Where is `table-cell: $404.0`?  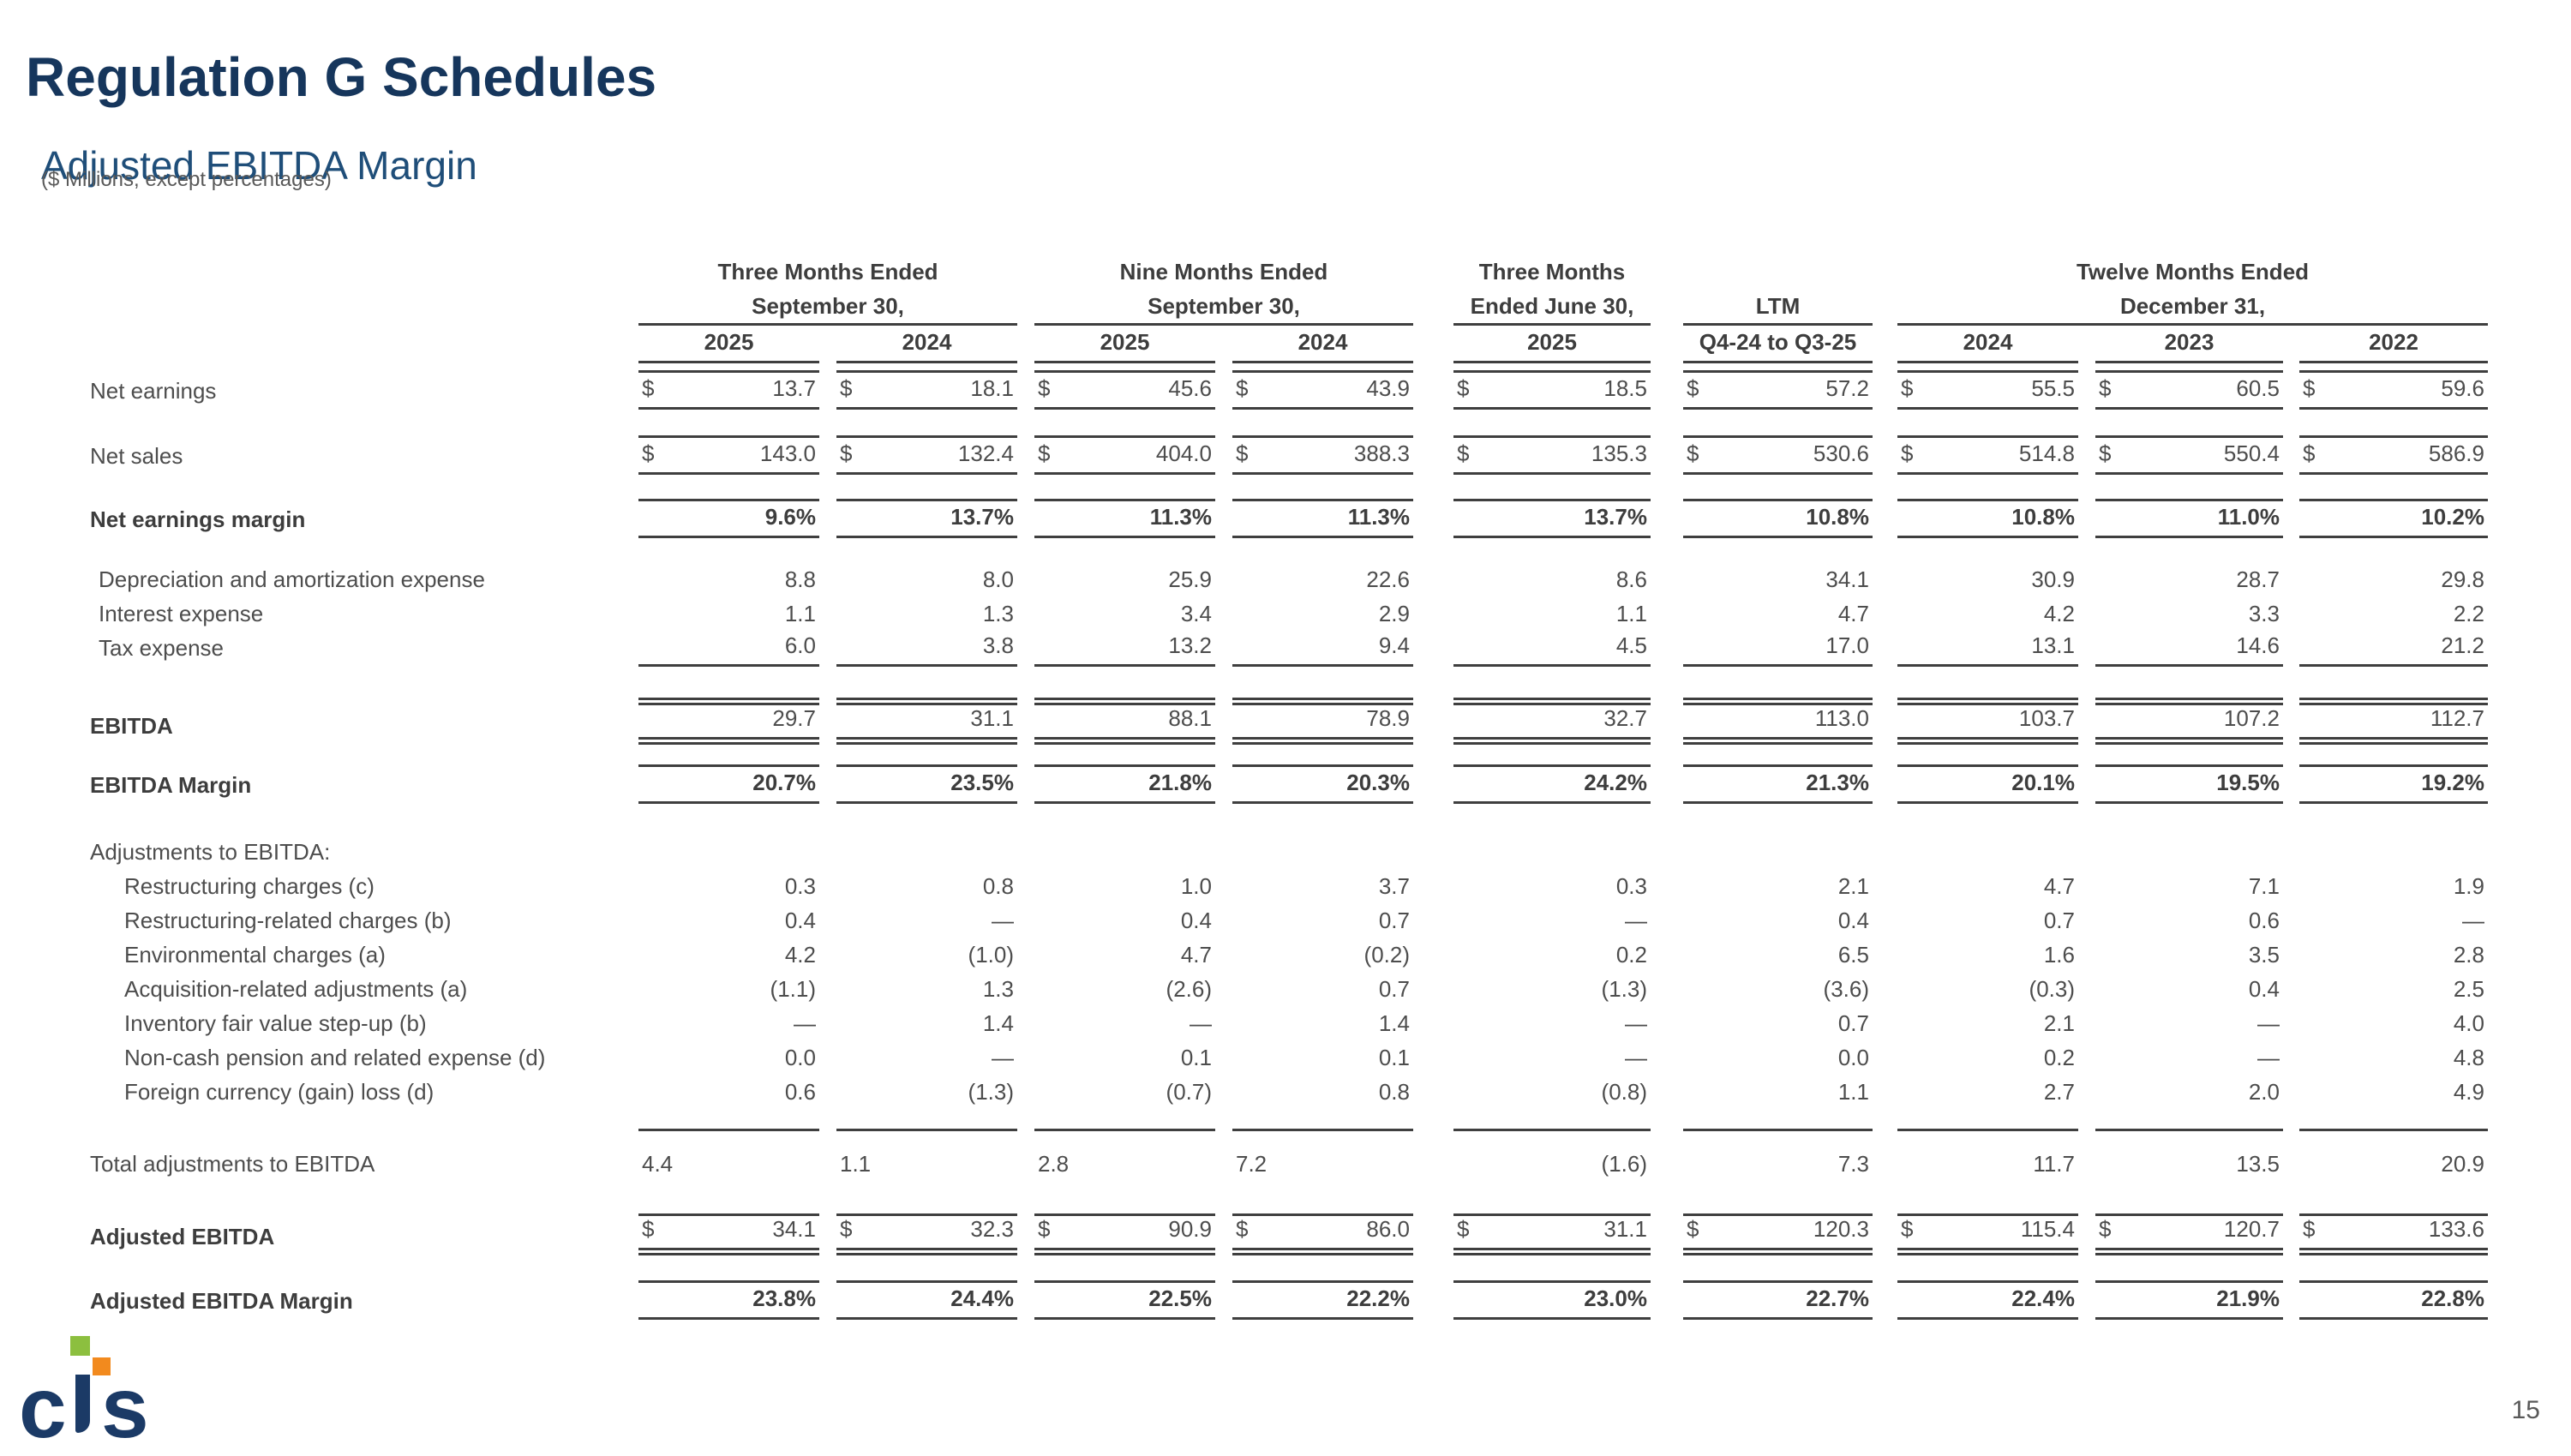
table-cell: $404.0 is located at coordinates (1124, 455).